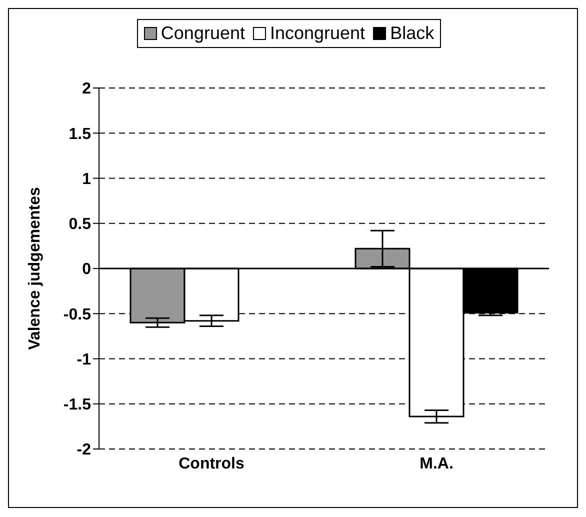  Describe the element at coordinates (84, 359) in the screenshot. I see `y-tick-label: -1` at that location.